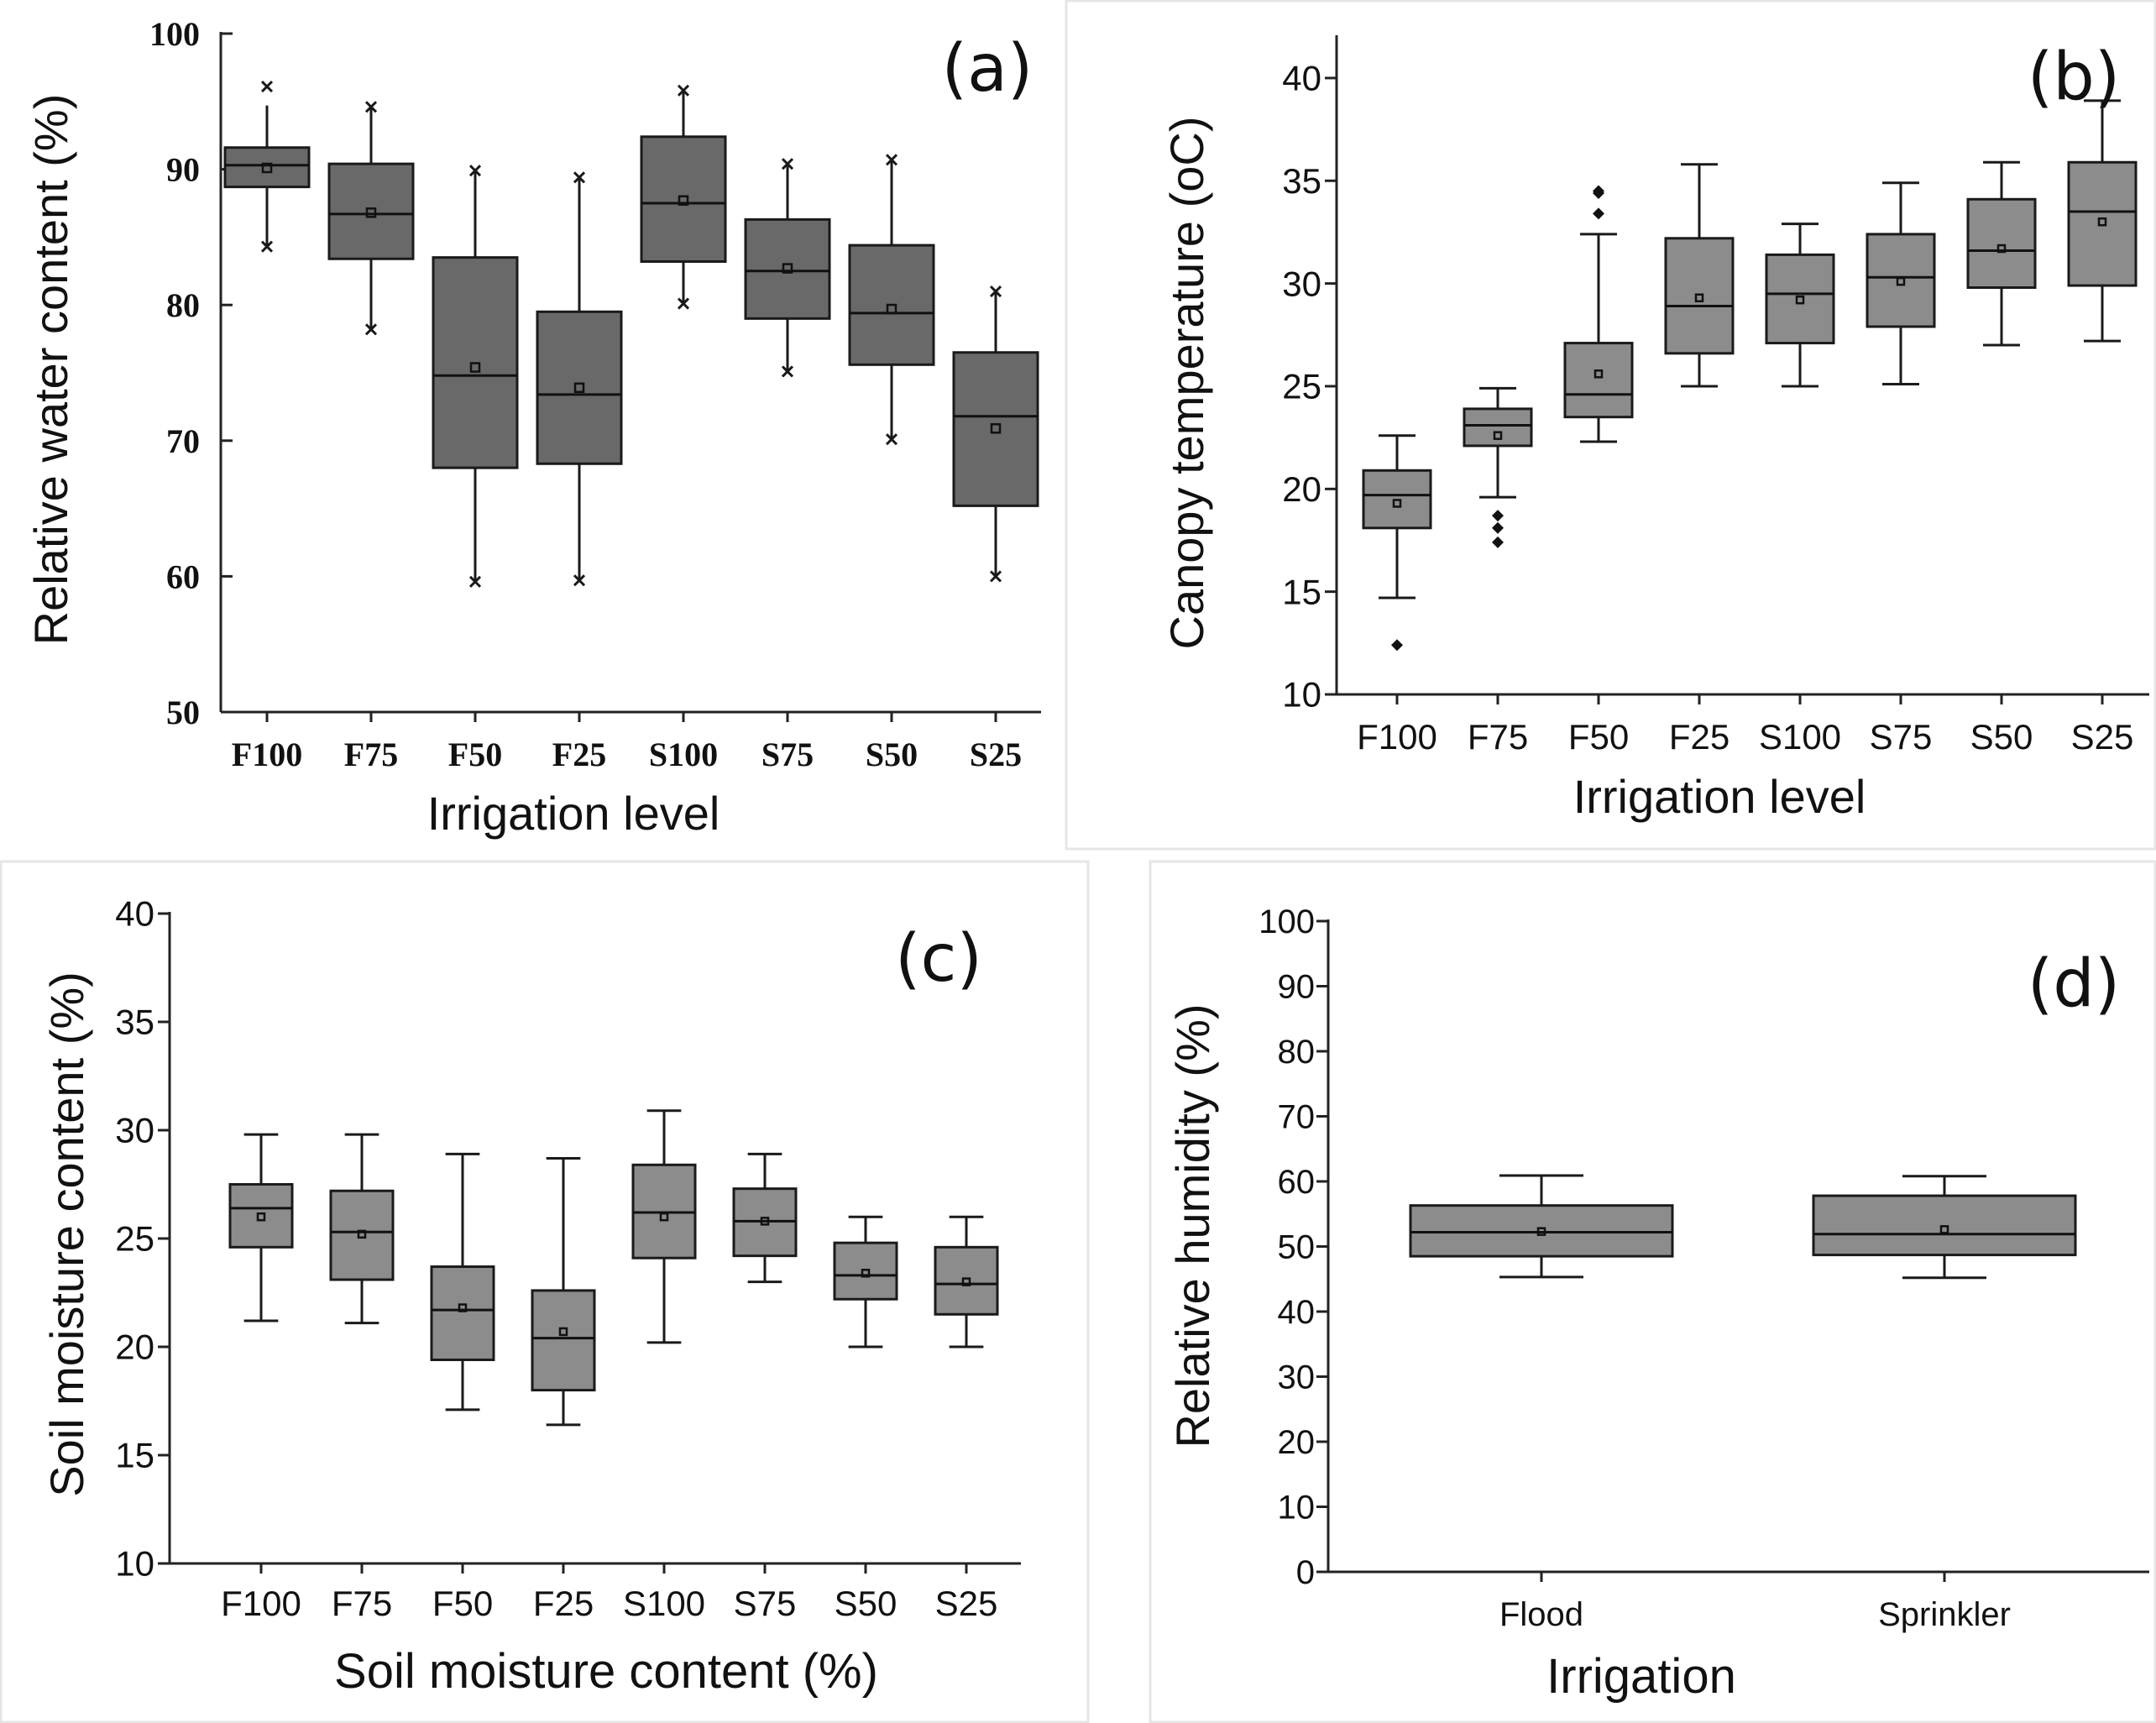  I want to click on y-tick-label: 10, so click(134, 1564).